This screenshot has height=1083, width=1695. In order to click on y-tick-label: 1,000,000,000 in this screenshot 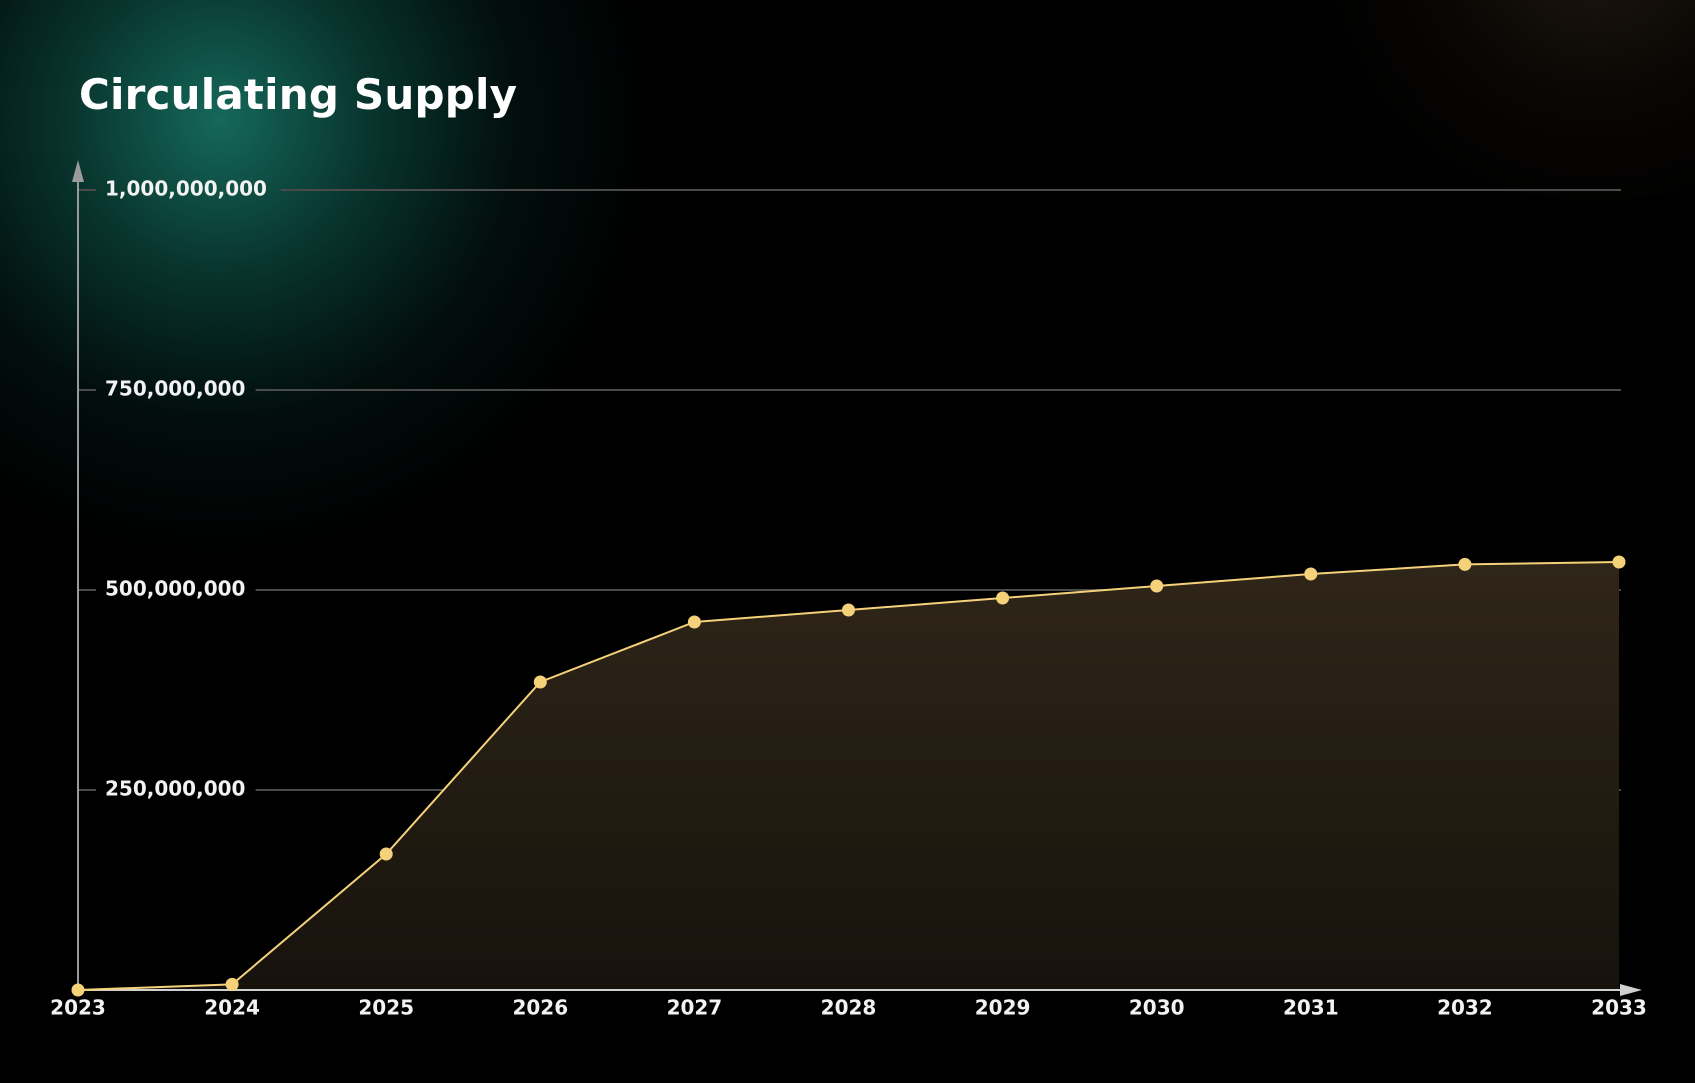, I will do `click(186, 189)`.